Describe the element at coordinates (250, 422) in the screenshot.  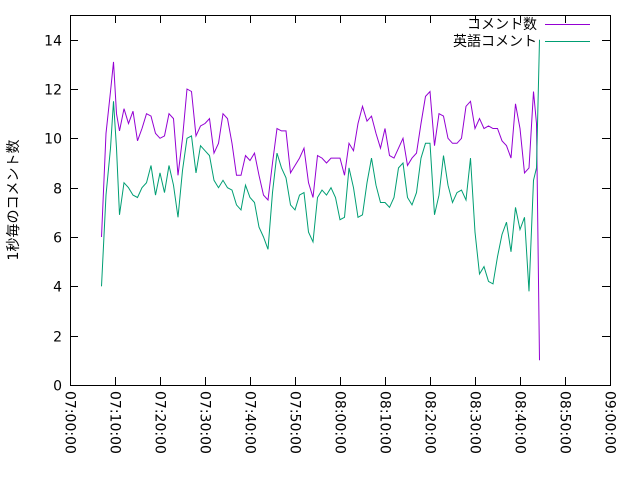
I see `x-tick-label: 07:40:00` at that location.